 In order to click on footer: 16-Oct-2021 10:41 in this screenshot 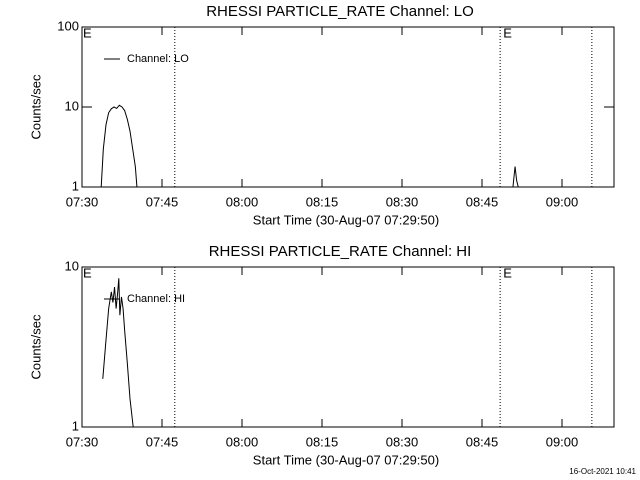, I will do `click(602, 471)`.